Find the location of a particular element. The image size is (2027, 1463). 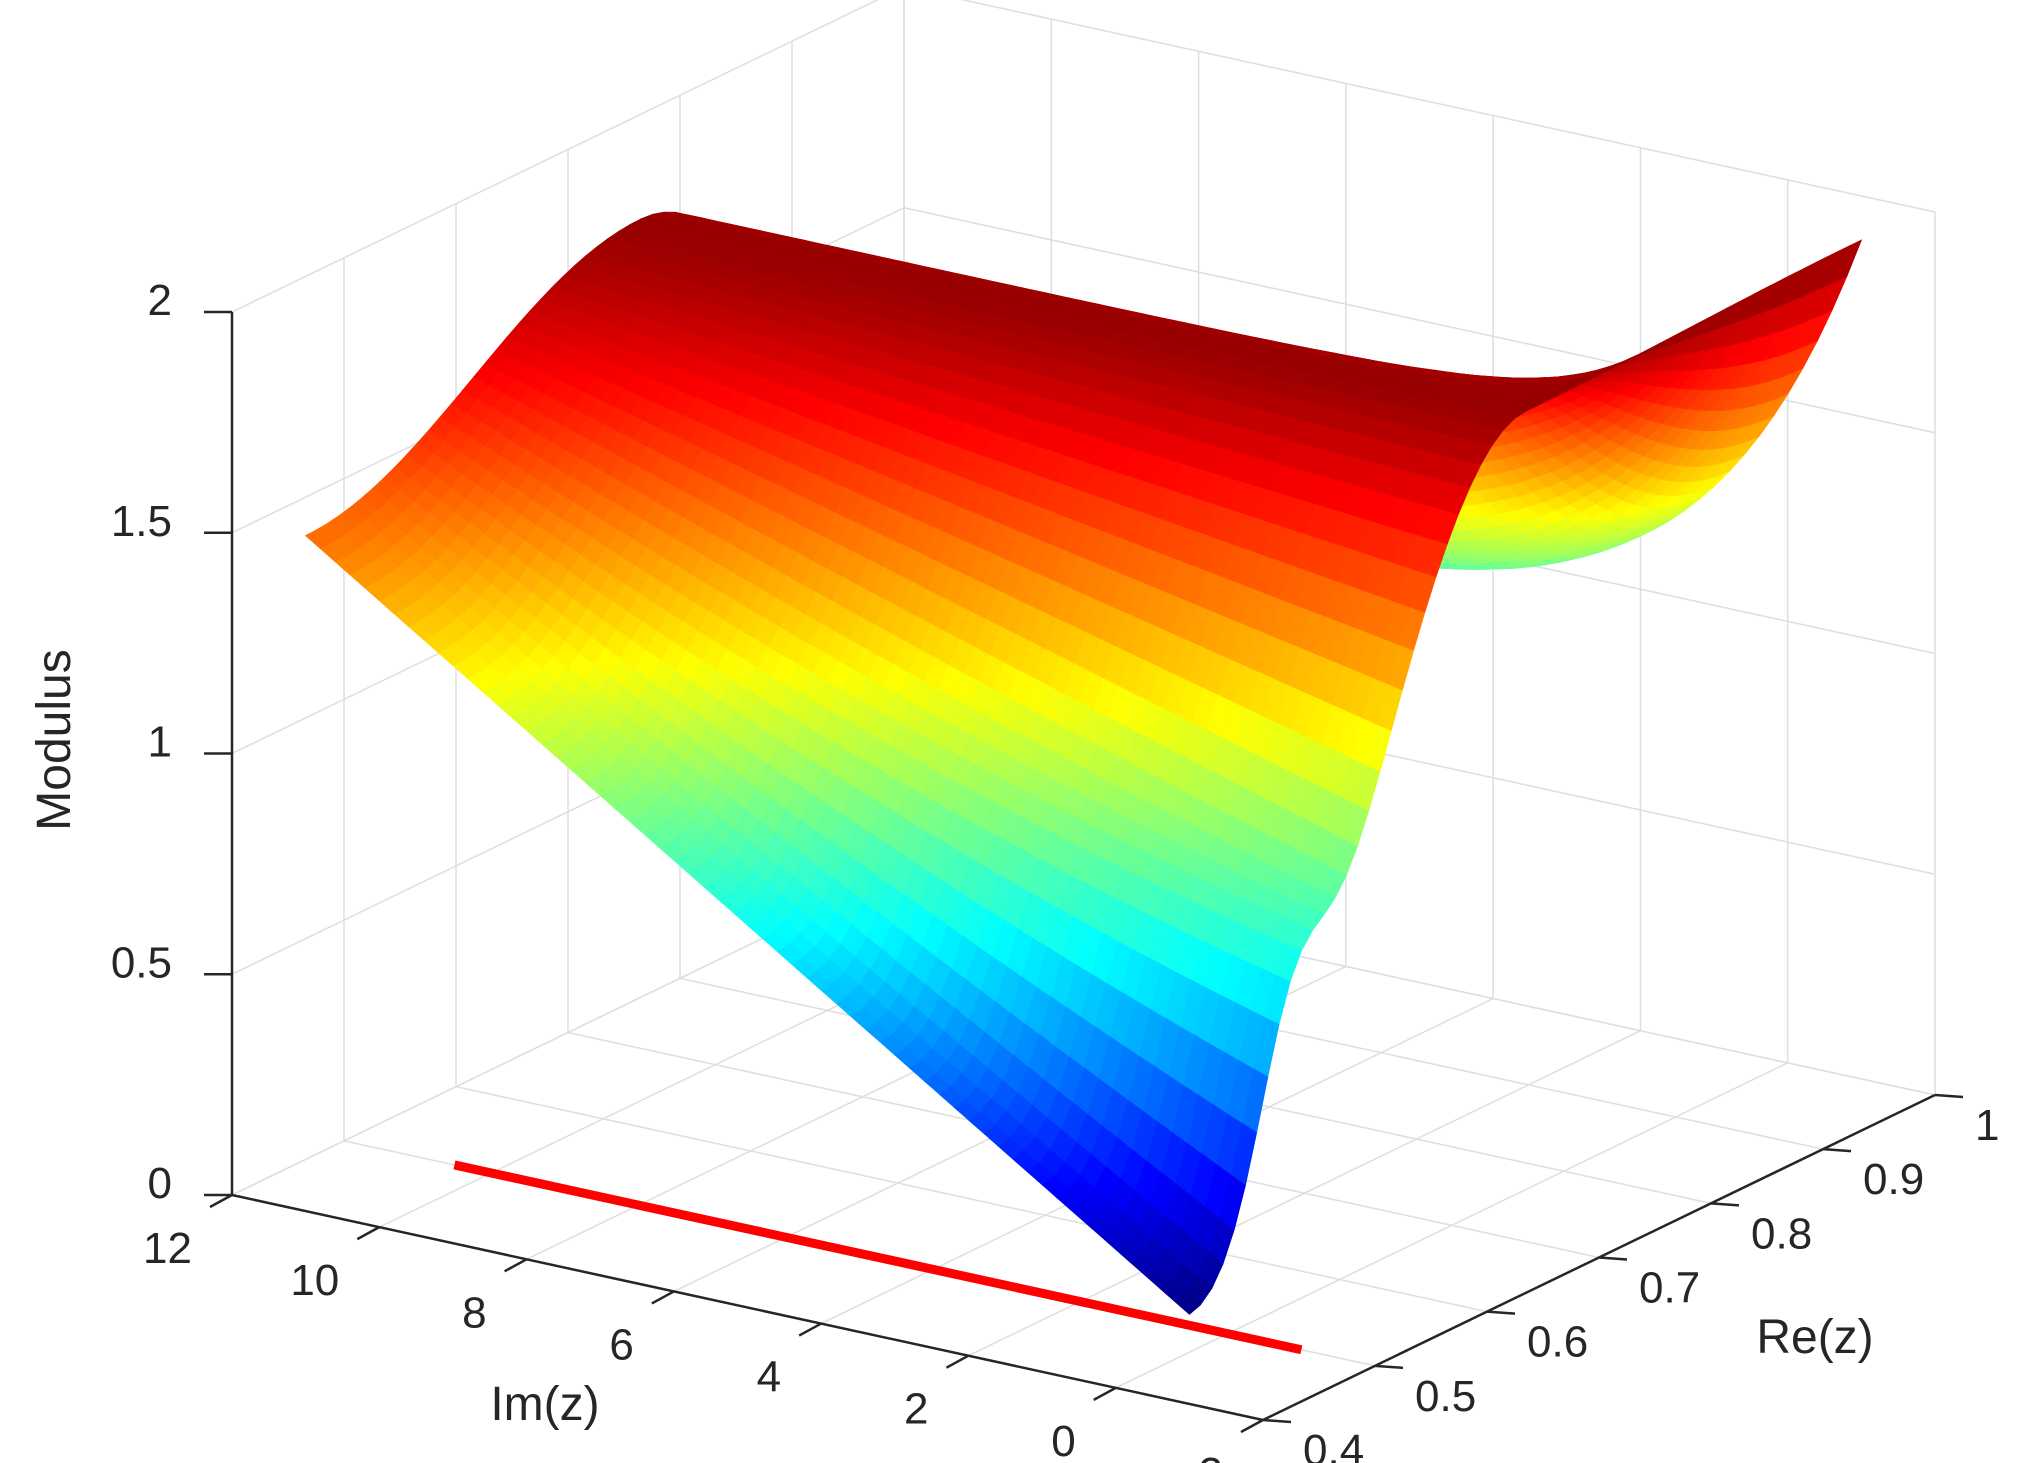

y-tick-label: 0.9 is located at coordinates (1893, 1179).